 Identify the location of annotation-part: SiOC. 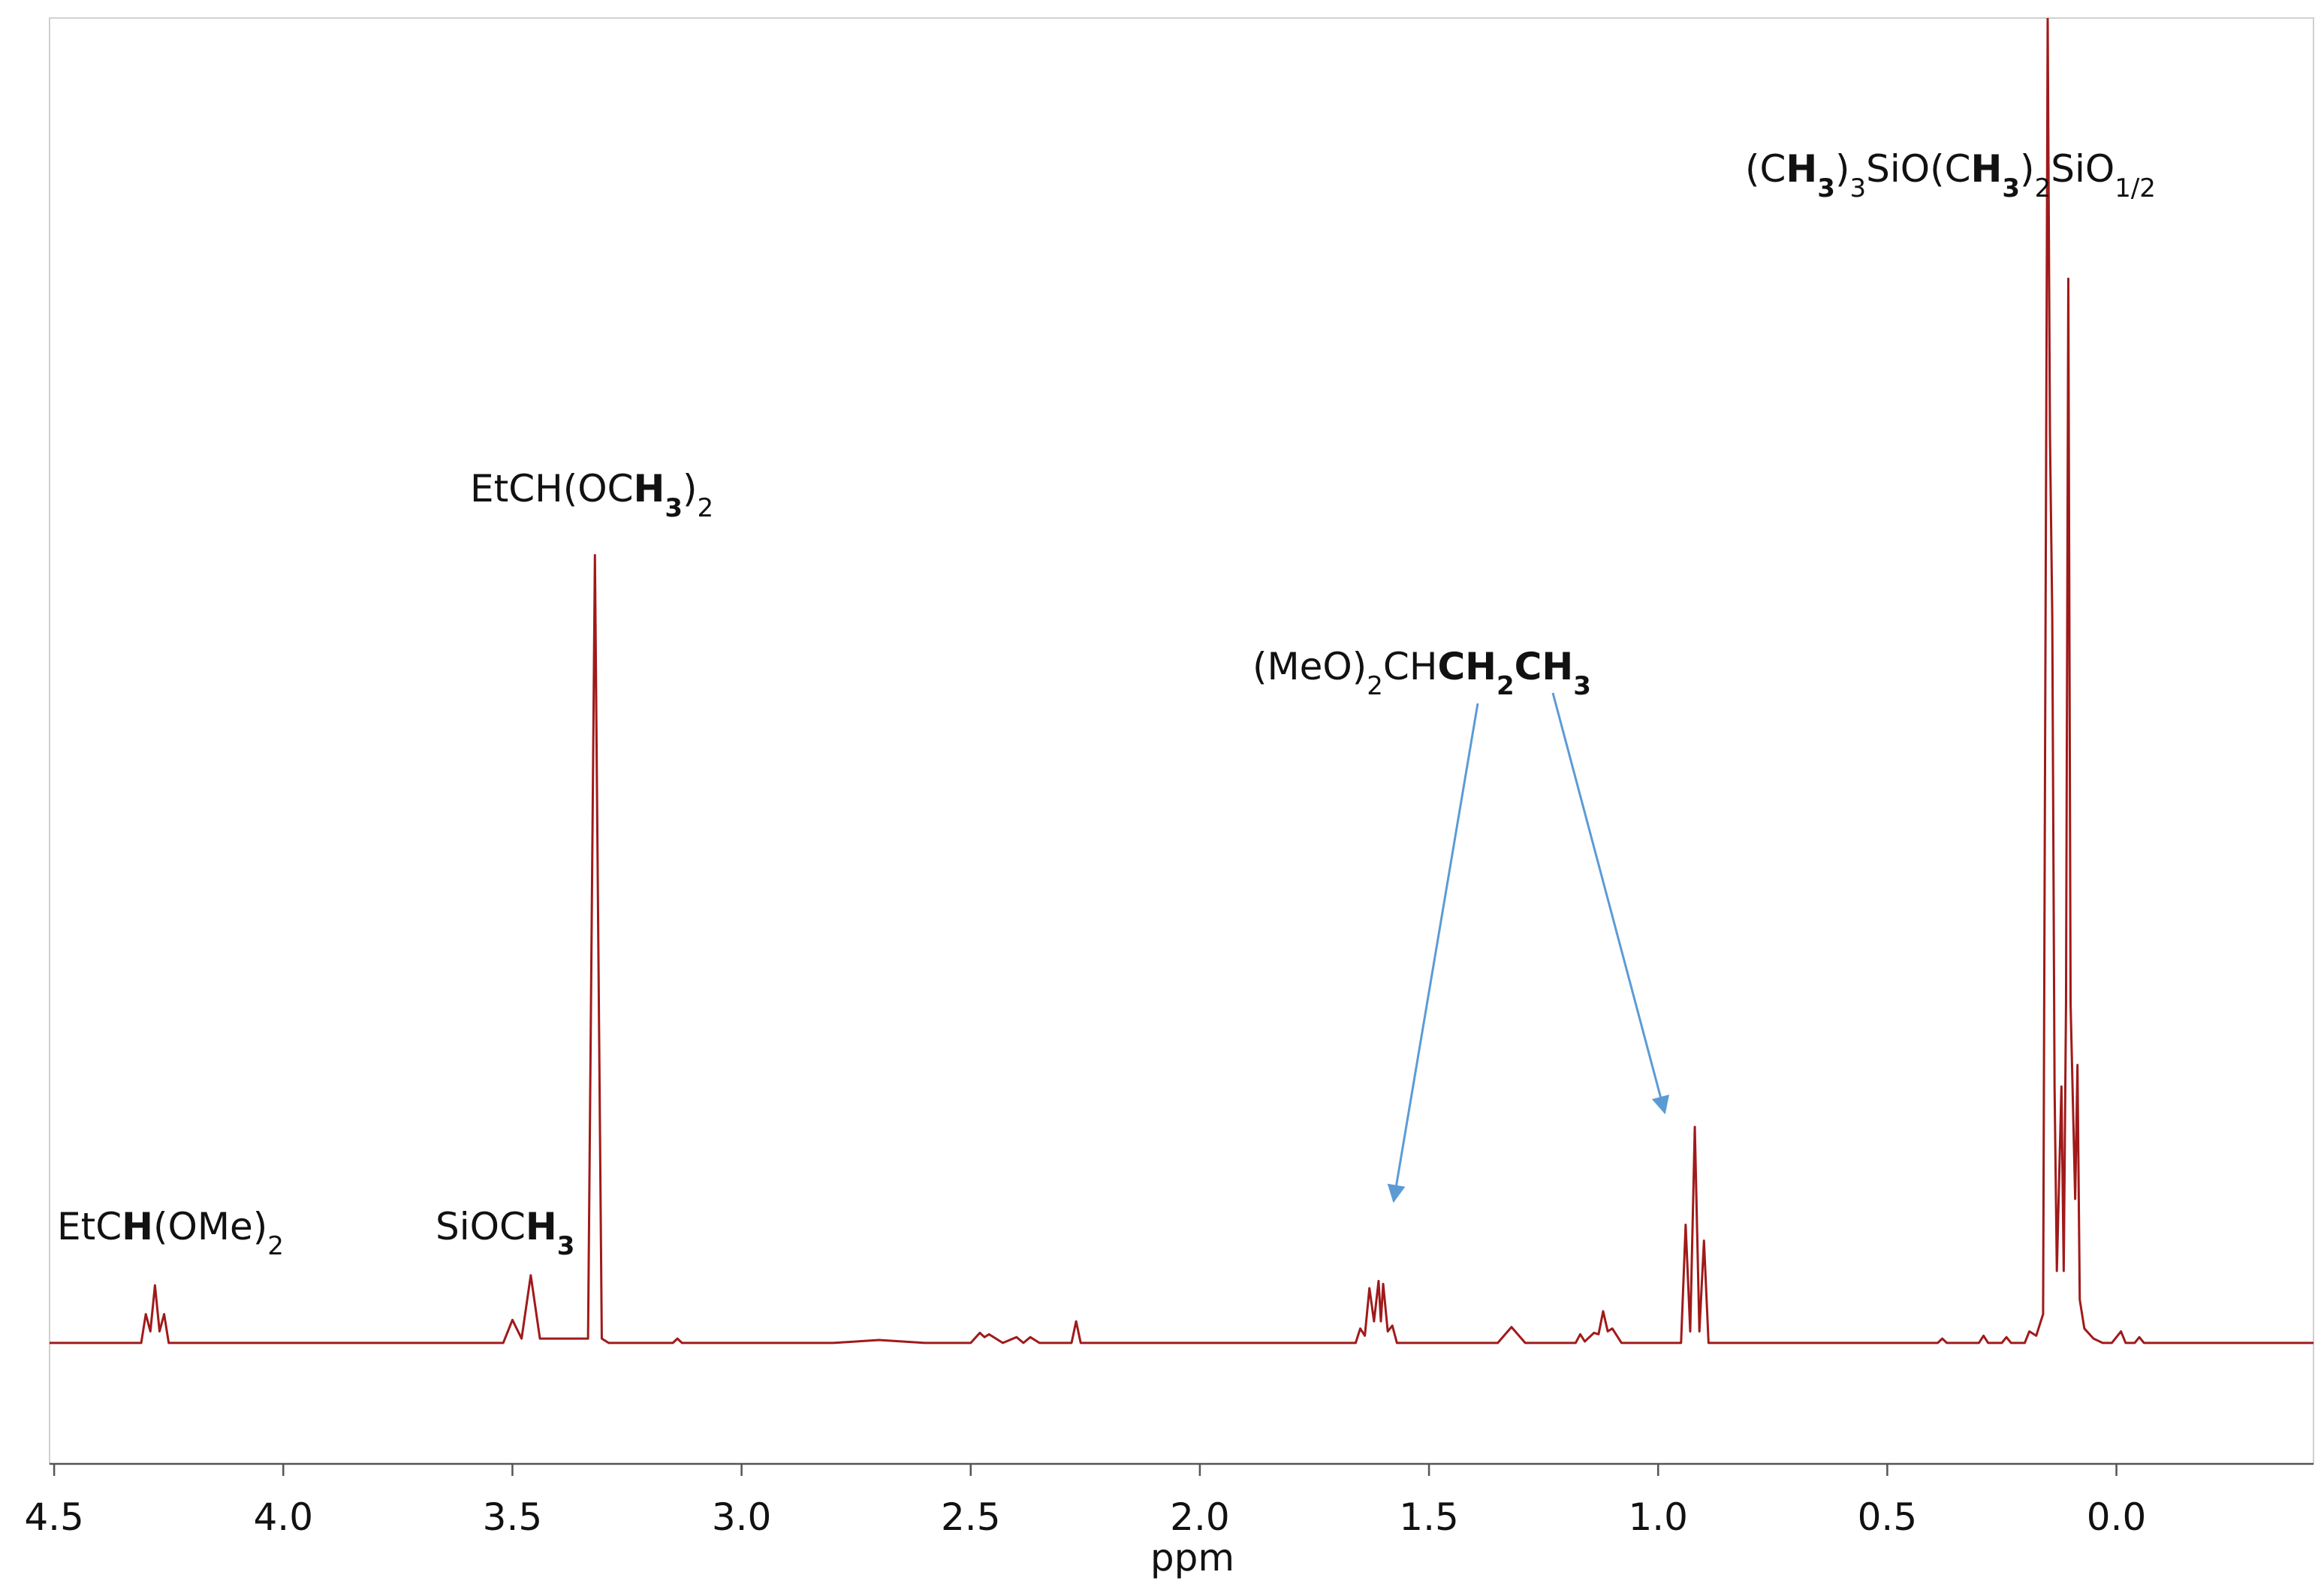
(481, 1226).